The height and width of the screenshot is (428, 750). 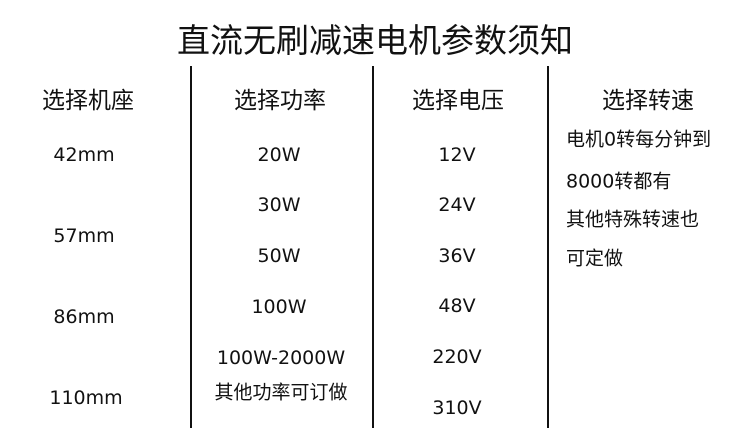 What do you see at coordinates (84, 155) in the screenshot?
I see `frame-size-value: 42mm` at bounding box center [84, 155].